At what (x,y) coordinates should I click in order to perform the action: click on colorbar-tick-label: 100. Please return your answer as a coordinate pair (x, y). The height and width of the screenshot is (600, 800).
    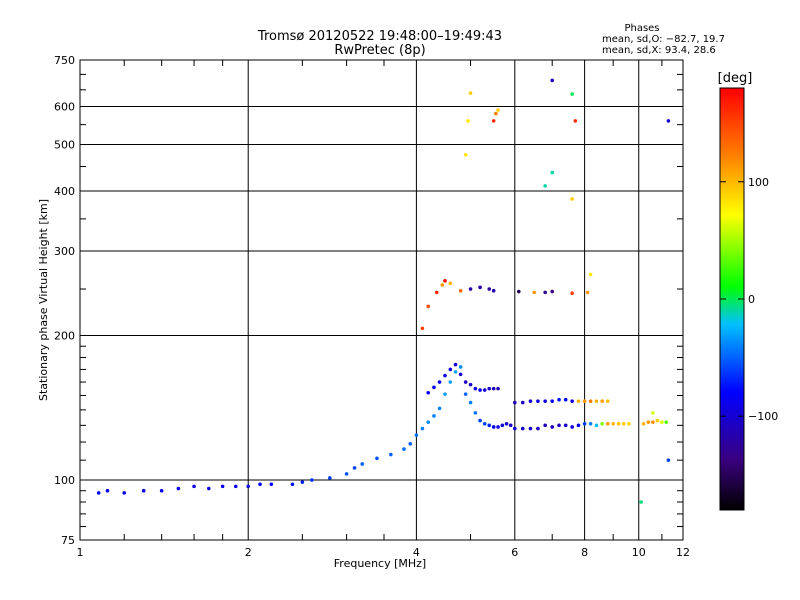
    Looking at the image, I should click on (758, 182).